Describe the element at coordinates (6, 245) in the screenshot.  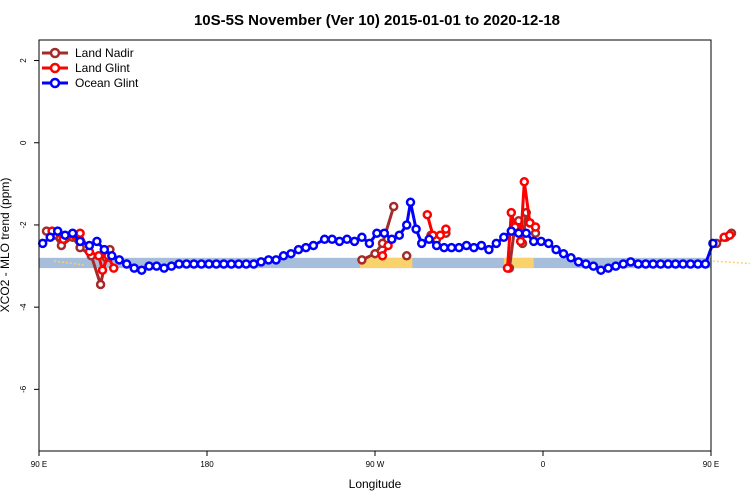
I see `y-axis-label: XCO2 - MLO trend (ppm)` at that location.